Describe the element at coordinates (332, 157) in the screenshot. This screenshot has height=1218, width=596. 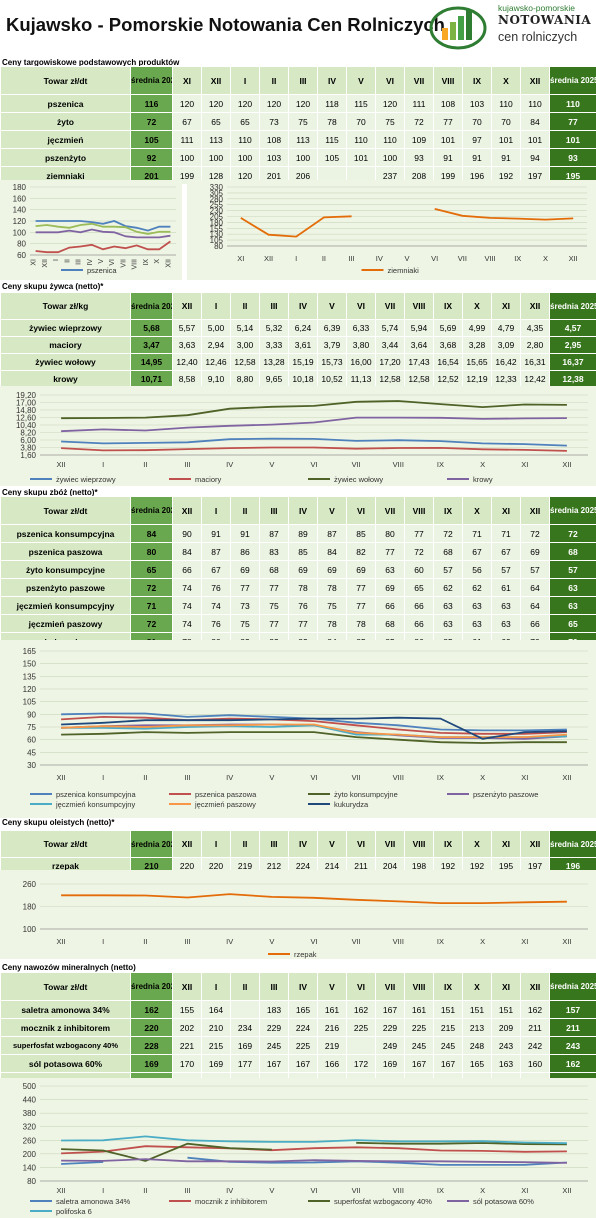
I see `price-cell: 105` at that location.